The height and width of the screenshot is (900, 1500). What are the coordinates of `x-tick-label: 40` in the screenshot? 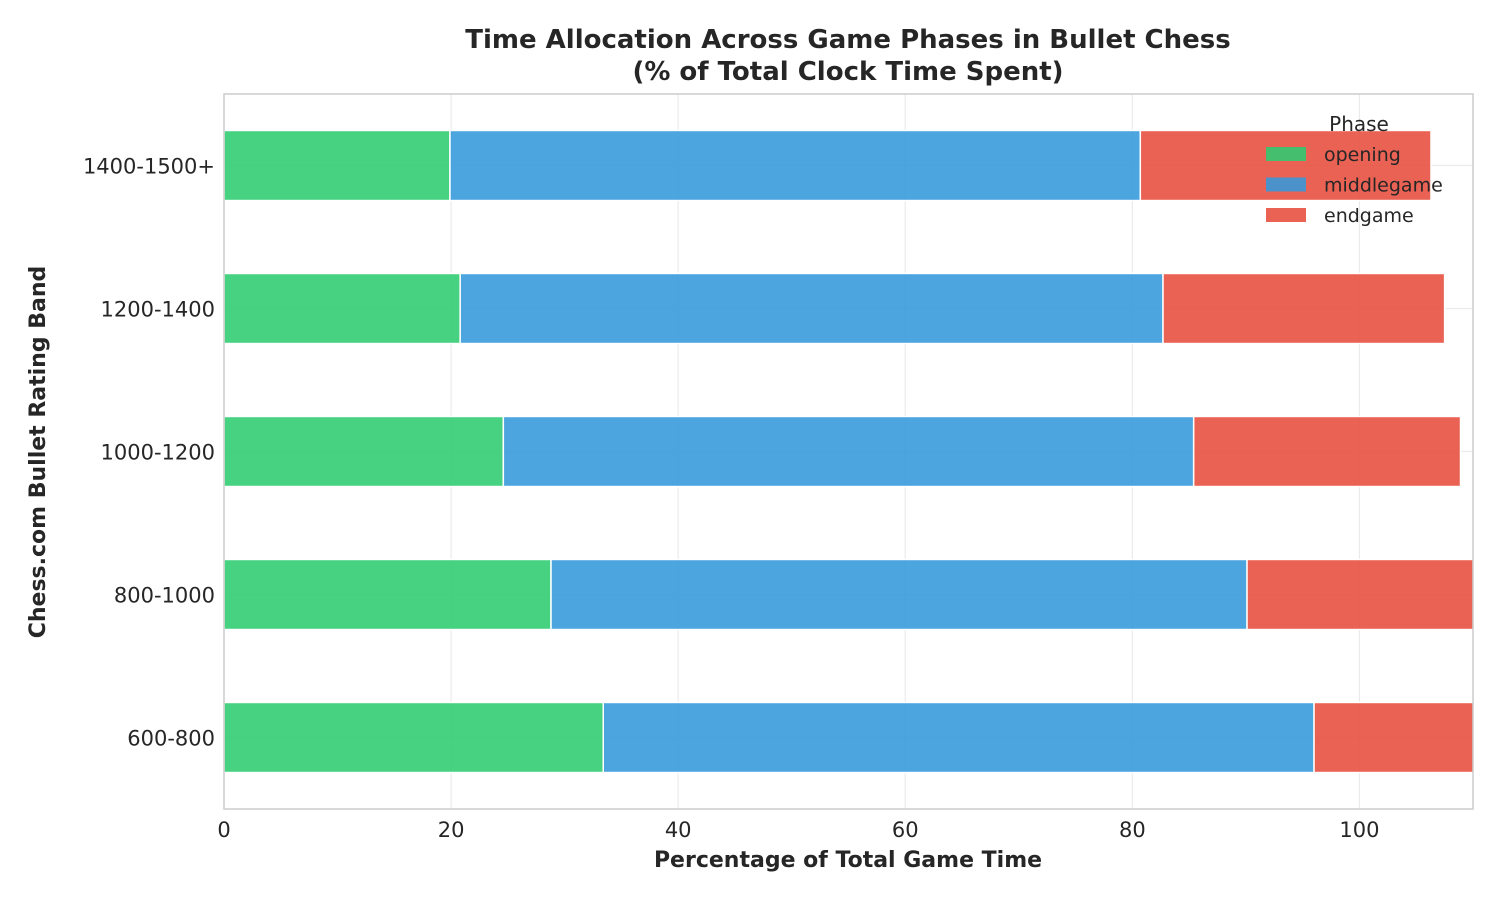 It's located at (678, 830).